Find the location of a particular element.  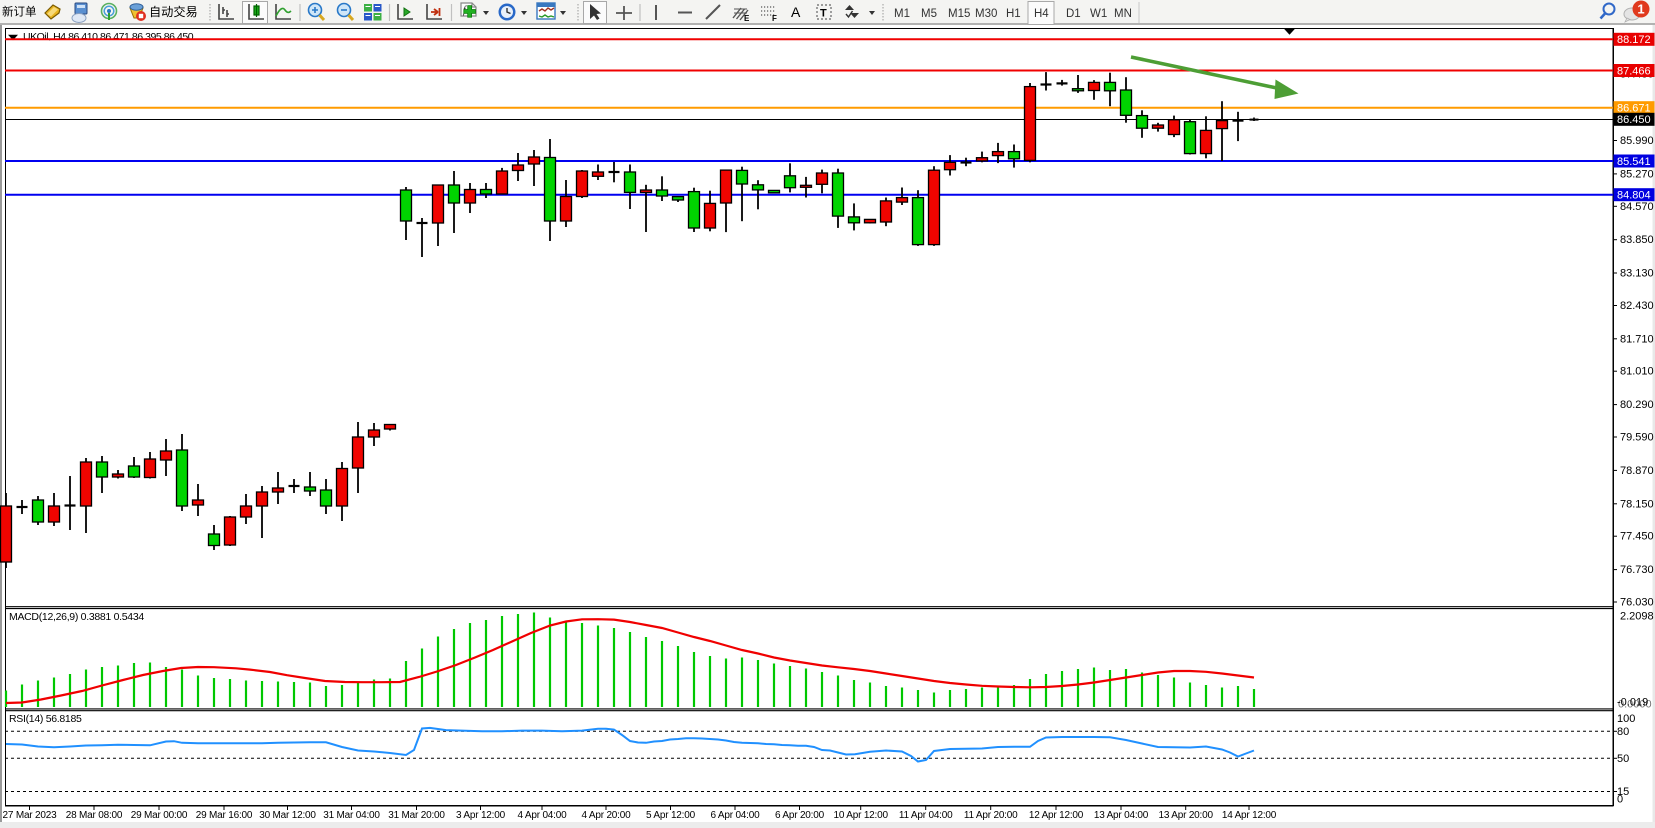

svg-text: H4 is located at coordinates (1041, 14).